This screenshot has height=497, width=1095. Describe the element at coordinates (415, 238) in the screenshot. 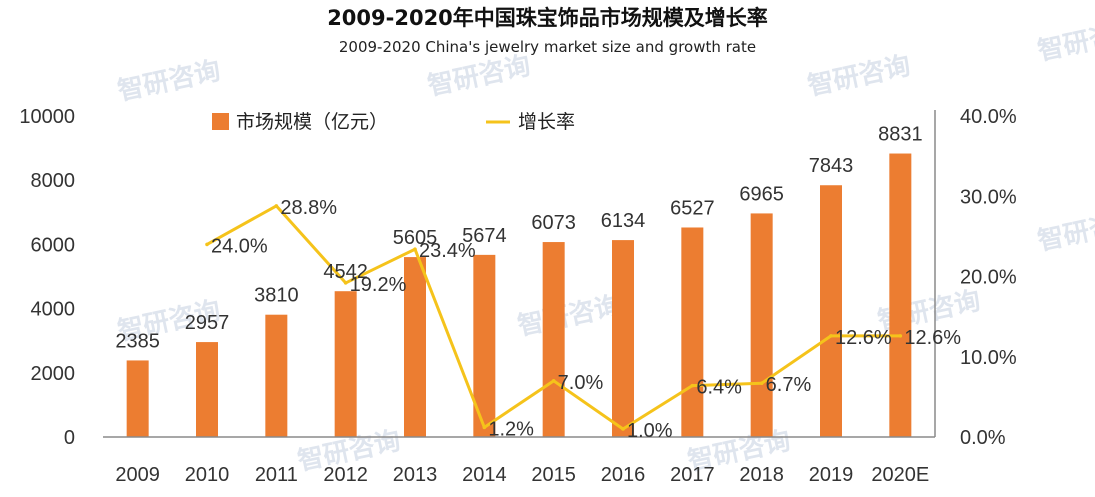

I see `bar-value-label: 5605` at that location.